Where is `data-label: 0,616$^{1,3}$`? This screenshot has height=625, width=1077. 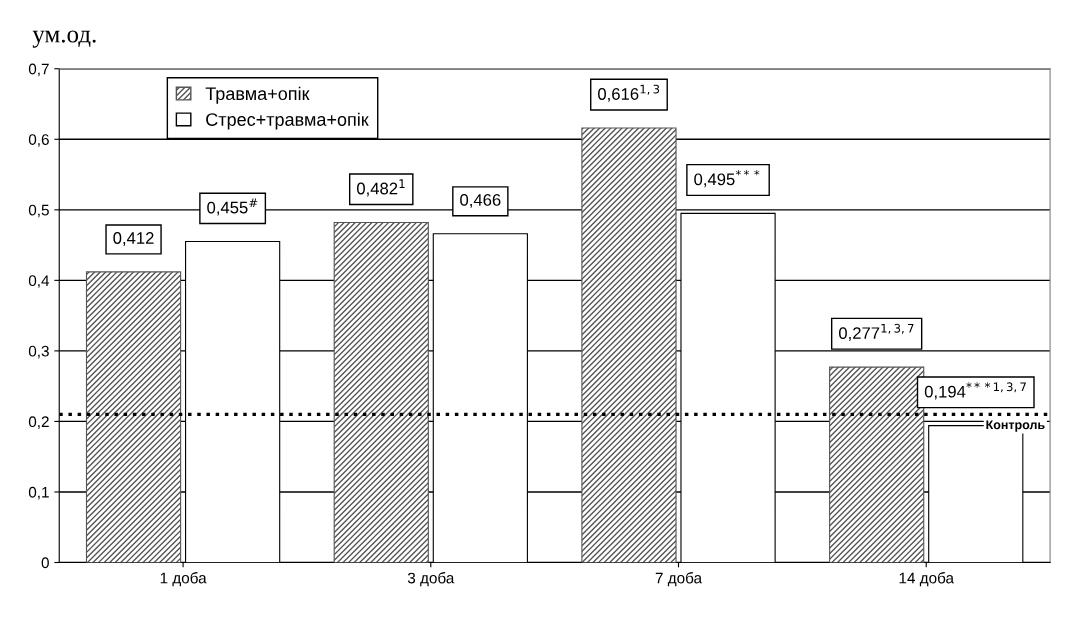
data-label: 0,616$^{1,3}$ is located at coordinates (629, 93).